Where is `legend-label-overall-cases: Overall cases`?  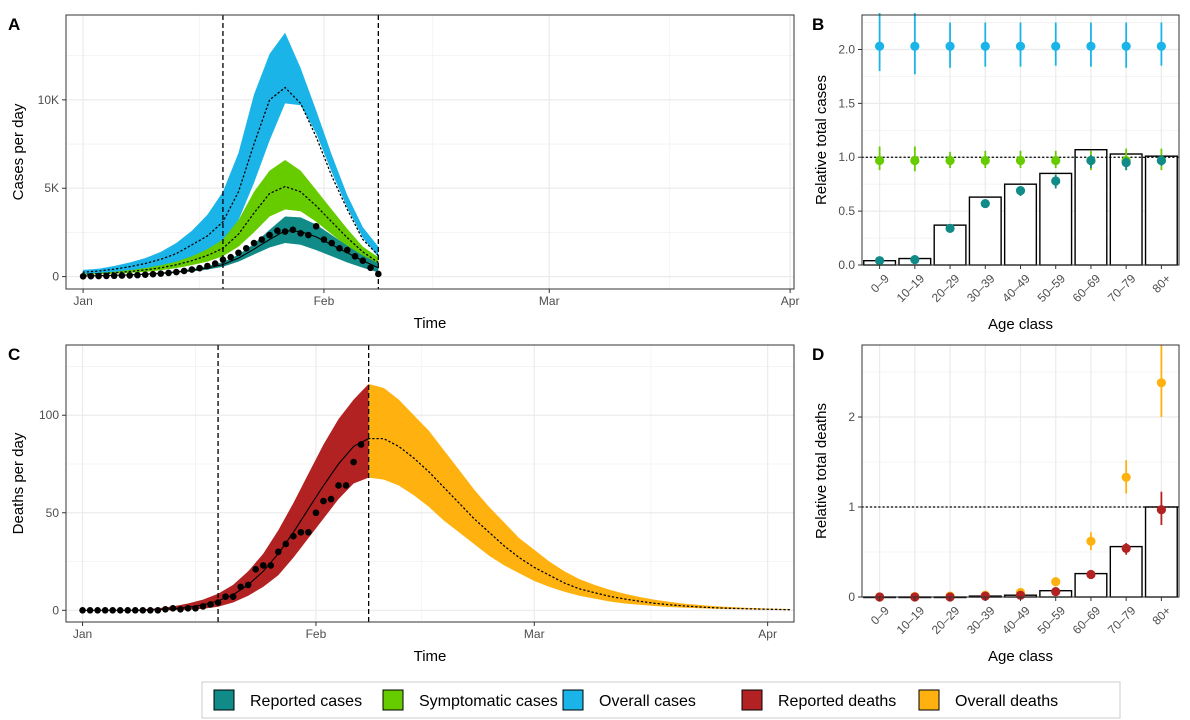
legend-label-overall-cases: Overall cases is located at coordinates (647, 701).